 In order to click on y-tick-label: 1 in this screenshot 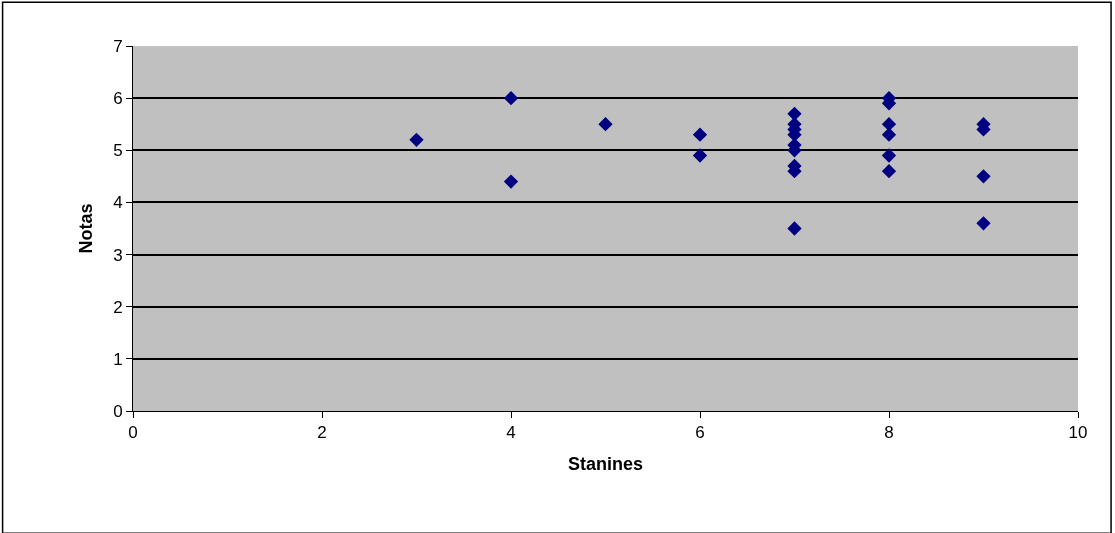, I will do `click(118, 359)`.